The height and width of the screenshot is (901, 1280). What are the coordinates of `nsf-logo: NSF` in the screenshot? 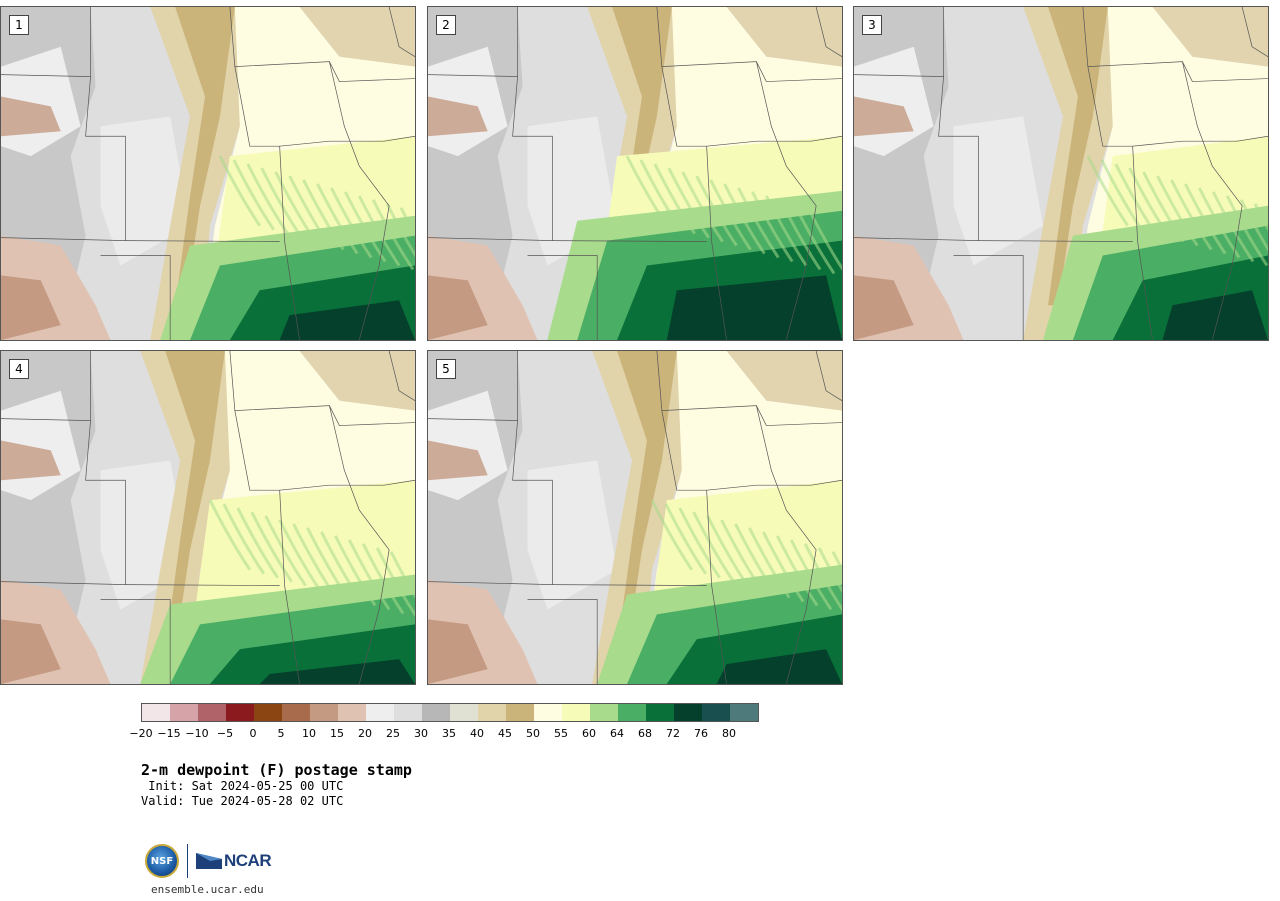 It's located at (162, 861).